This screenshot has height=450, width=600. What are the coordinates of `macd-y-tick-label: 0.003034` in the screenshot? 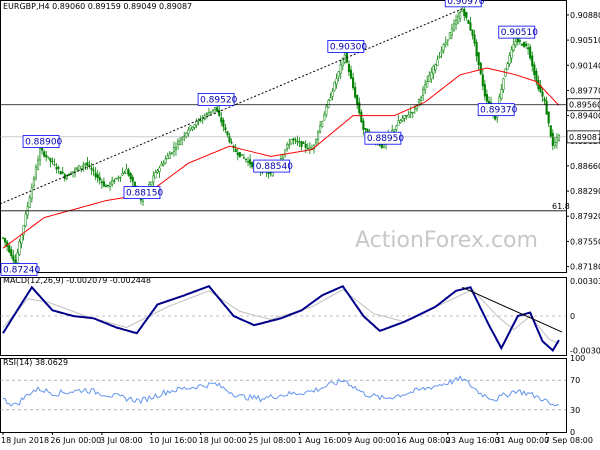 It's located at (585, 281).